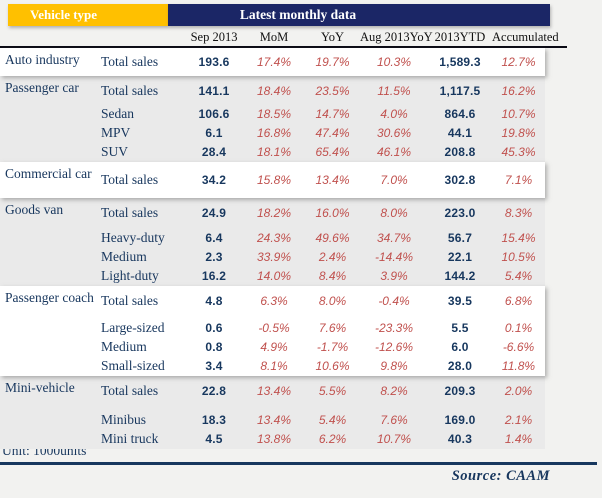 The image size is (602, 498). I want to click on header-divider-rule, so click(283, 47).